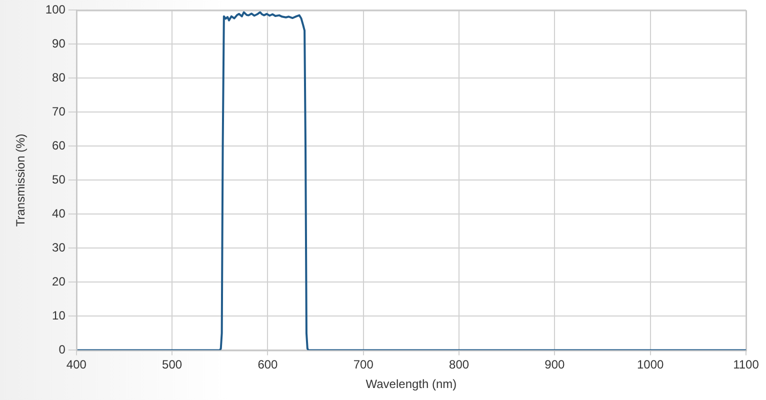 This screenshot has width=766, height=400. I want to click on y-axis-title: Transmission (%), so click(21, 180).